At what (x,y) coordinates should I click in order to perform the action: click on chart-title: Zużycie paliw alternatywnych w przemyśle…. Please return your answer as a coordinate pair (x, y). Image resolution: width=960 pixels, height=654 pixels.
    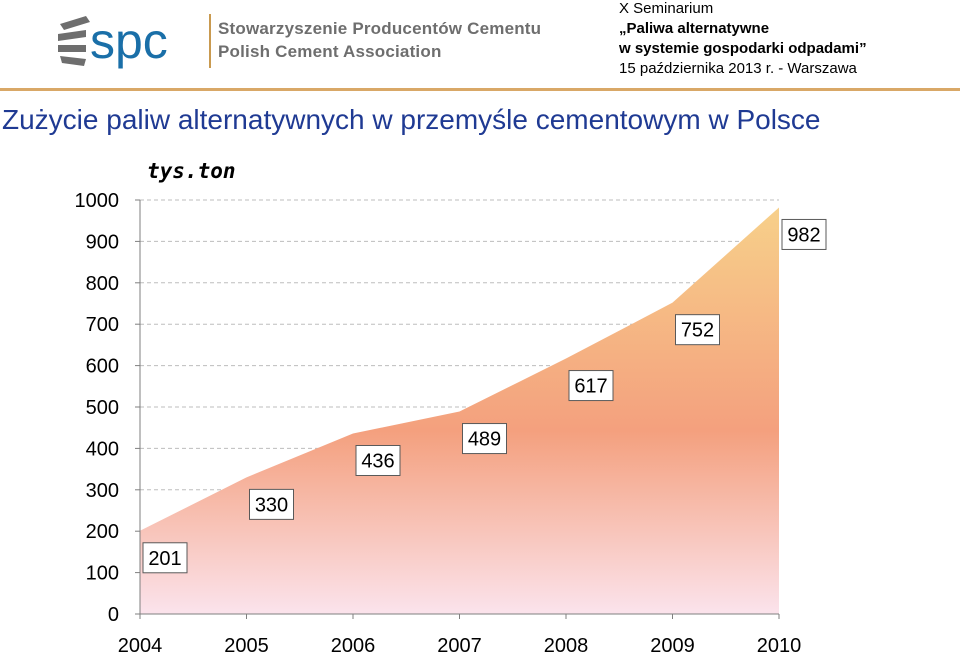
    Looking at the image, I should click on (411, 119).